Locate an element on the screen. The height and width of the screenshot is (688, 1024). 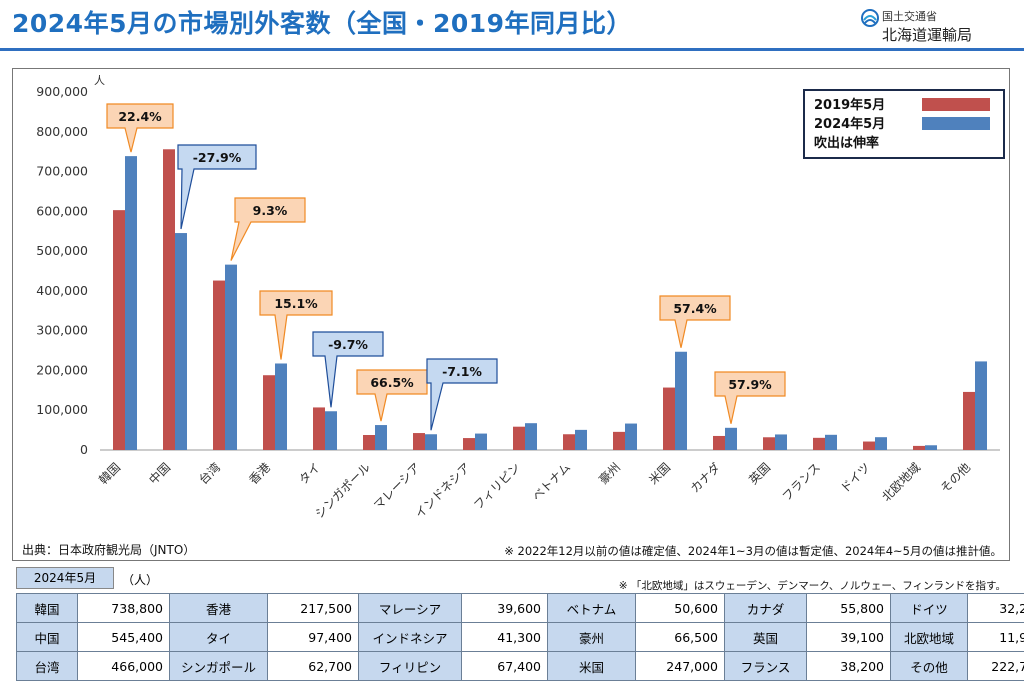
legend-label: 2019年5月 is located at coordinates (849, 105).